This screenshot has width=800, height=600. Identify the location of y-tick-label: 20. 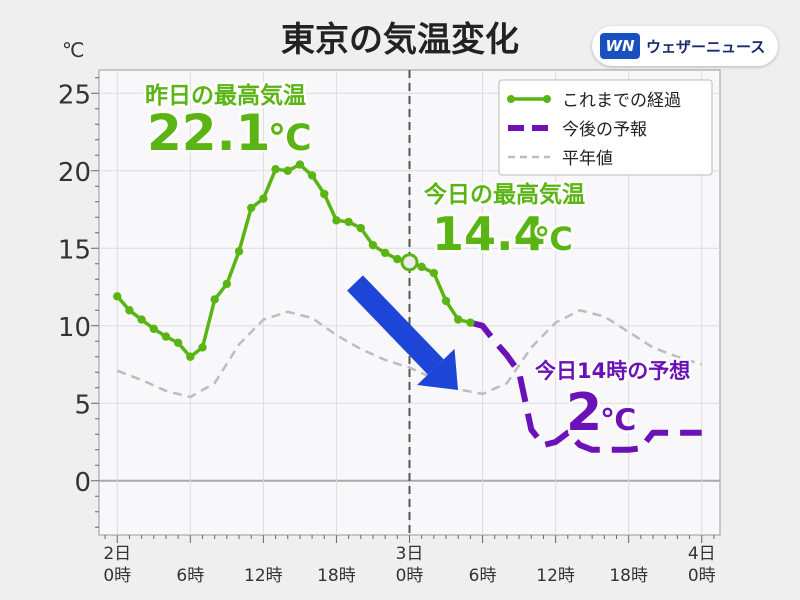
(74, 173).